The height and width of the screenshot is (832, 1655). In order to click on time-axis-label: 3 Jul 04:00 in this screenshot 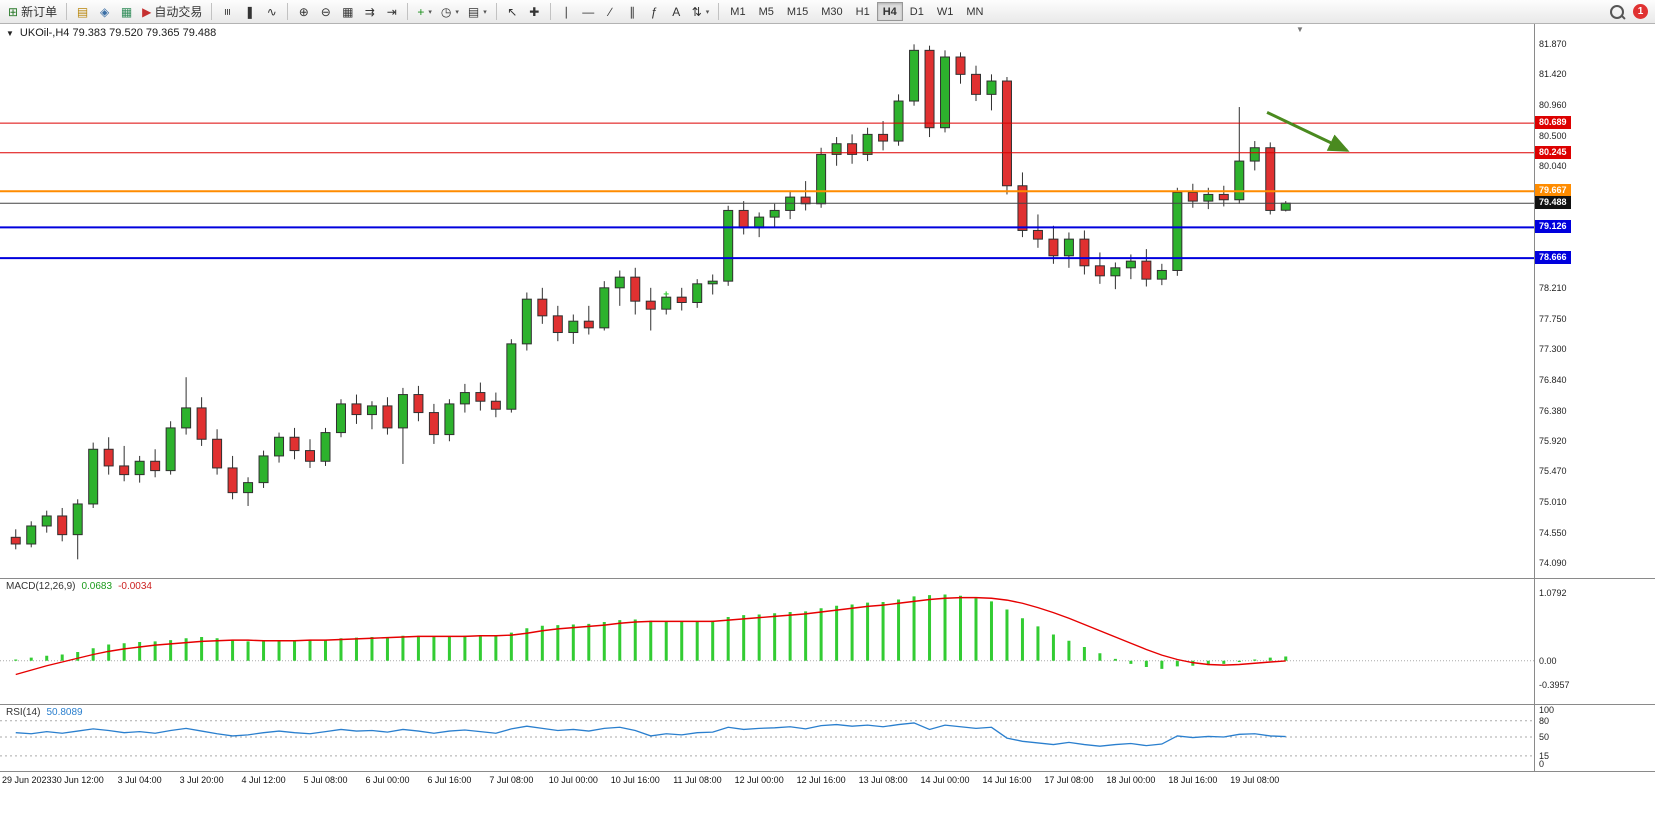, I will do `click(139, 780)`.